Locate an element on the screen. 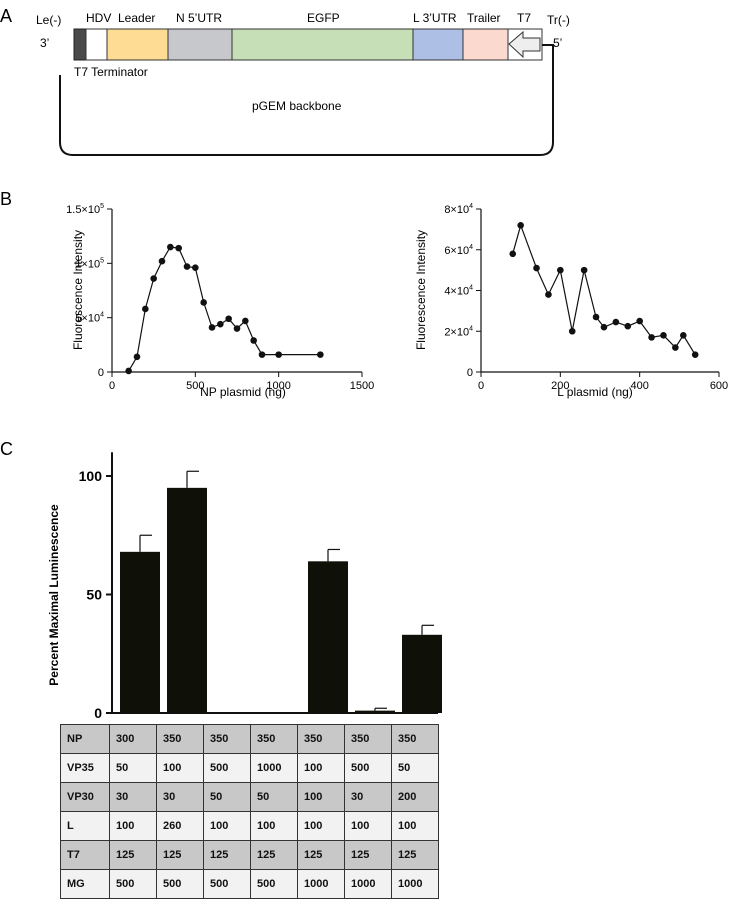  table-row: NP 300 350 350 350 350 350 350 is located at coordinates (249, 739).